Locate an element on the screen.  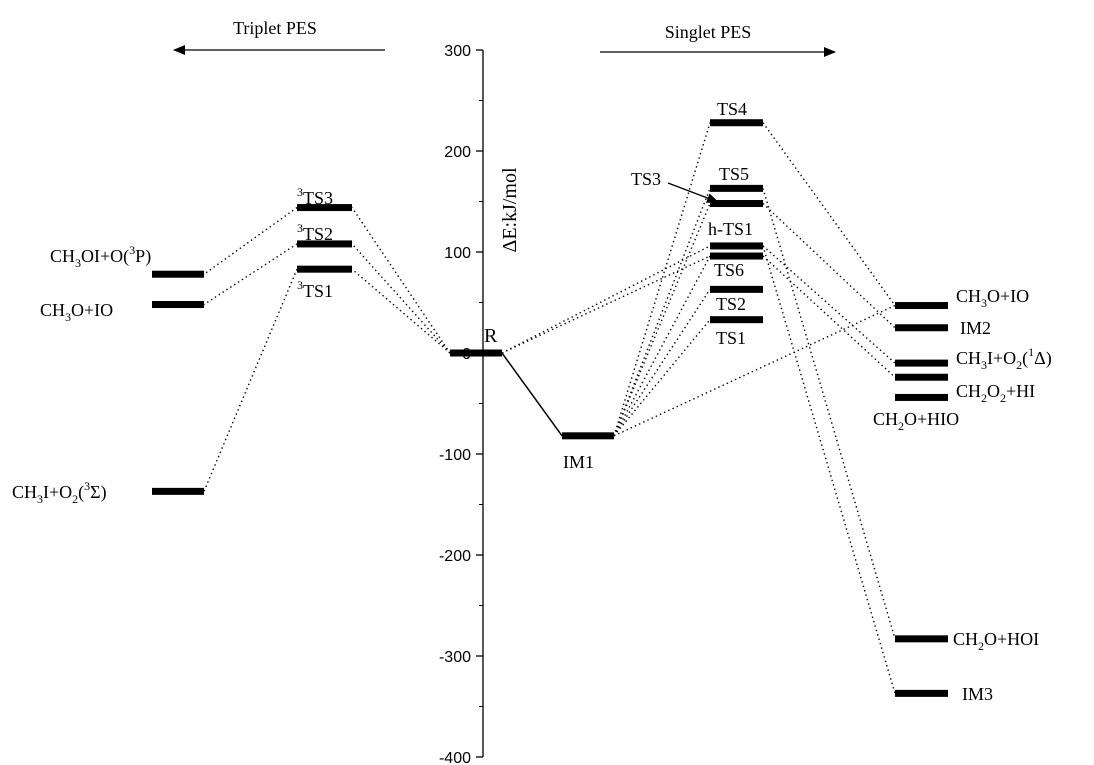
level-bar-ch2o2_hi is located at coordinates (921, 377).